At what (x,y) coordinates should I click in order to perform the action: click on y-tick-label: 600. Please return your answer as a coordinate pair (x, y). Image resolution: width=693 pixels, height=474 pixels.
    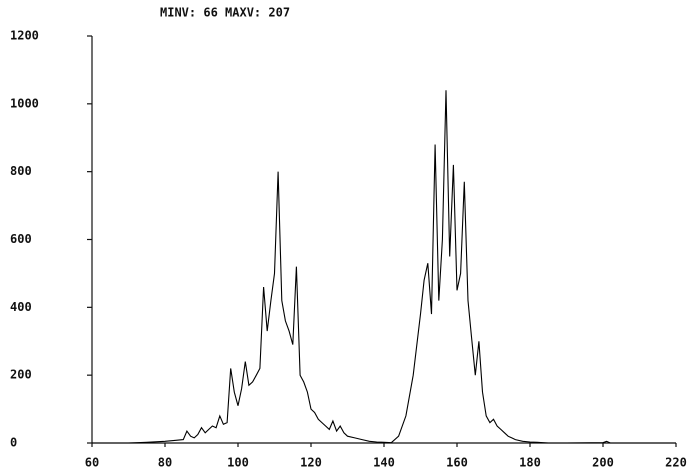
    Looking at the image, I should click on (21, 239).